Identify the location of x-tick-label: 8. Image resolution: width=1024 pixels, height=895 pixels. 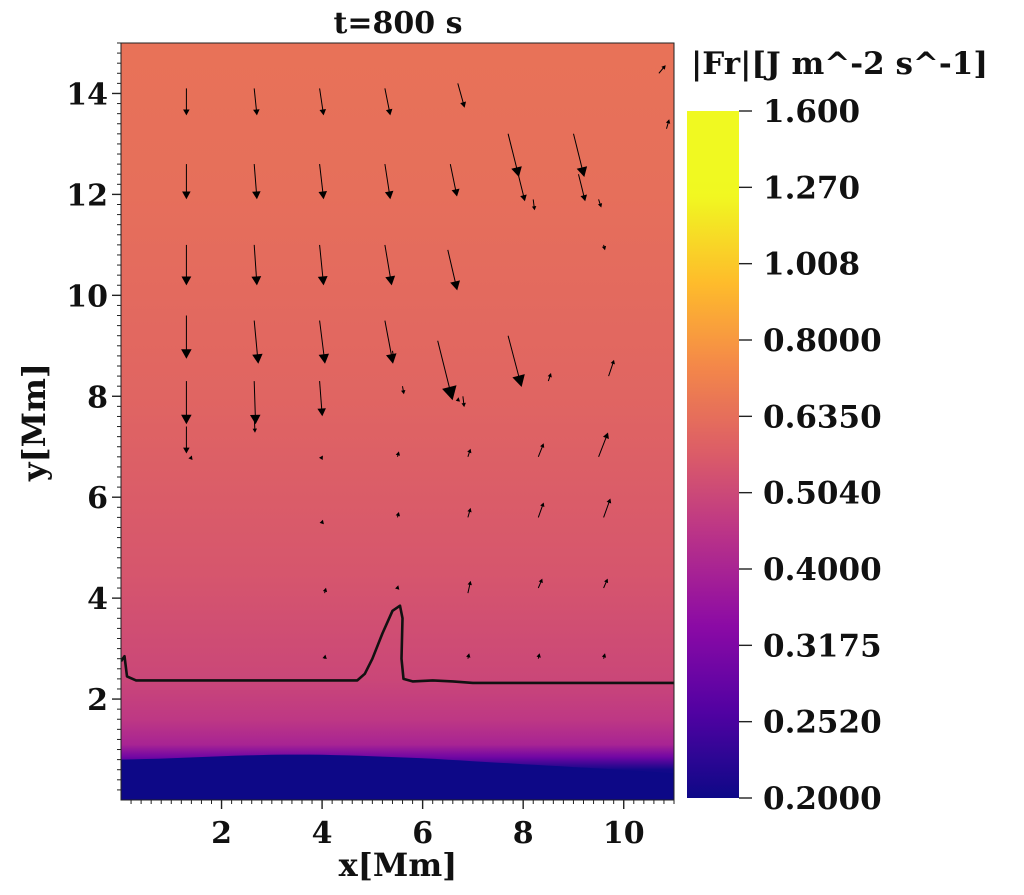
(523, 833).